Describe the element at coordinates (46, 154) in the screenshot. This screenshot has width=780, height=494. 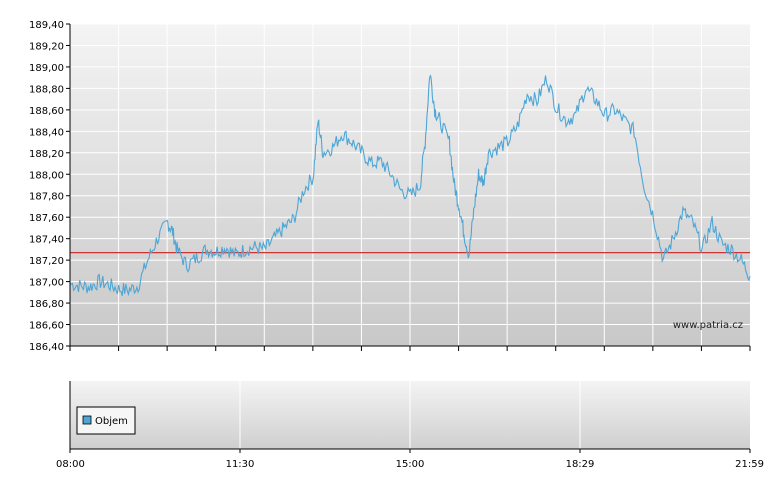
I see `y-tick-label: 188,20` at that location.